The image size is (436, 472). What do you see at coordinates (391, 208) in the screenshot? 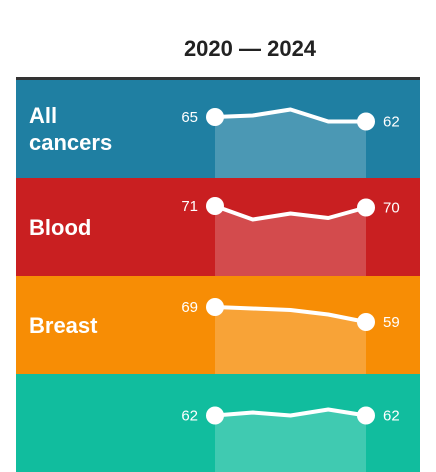
I see `end-value-label: 70` at bounding box center [391, 208].